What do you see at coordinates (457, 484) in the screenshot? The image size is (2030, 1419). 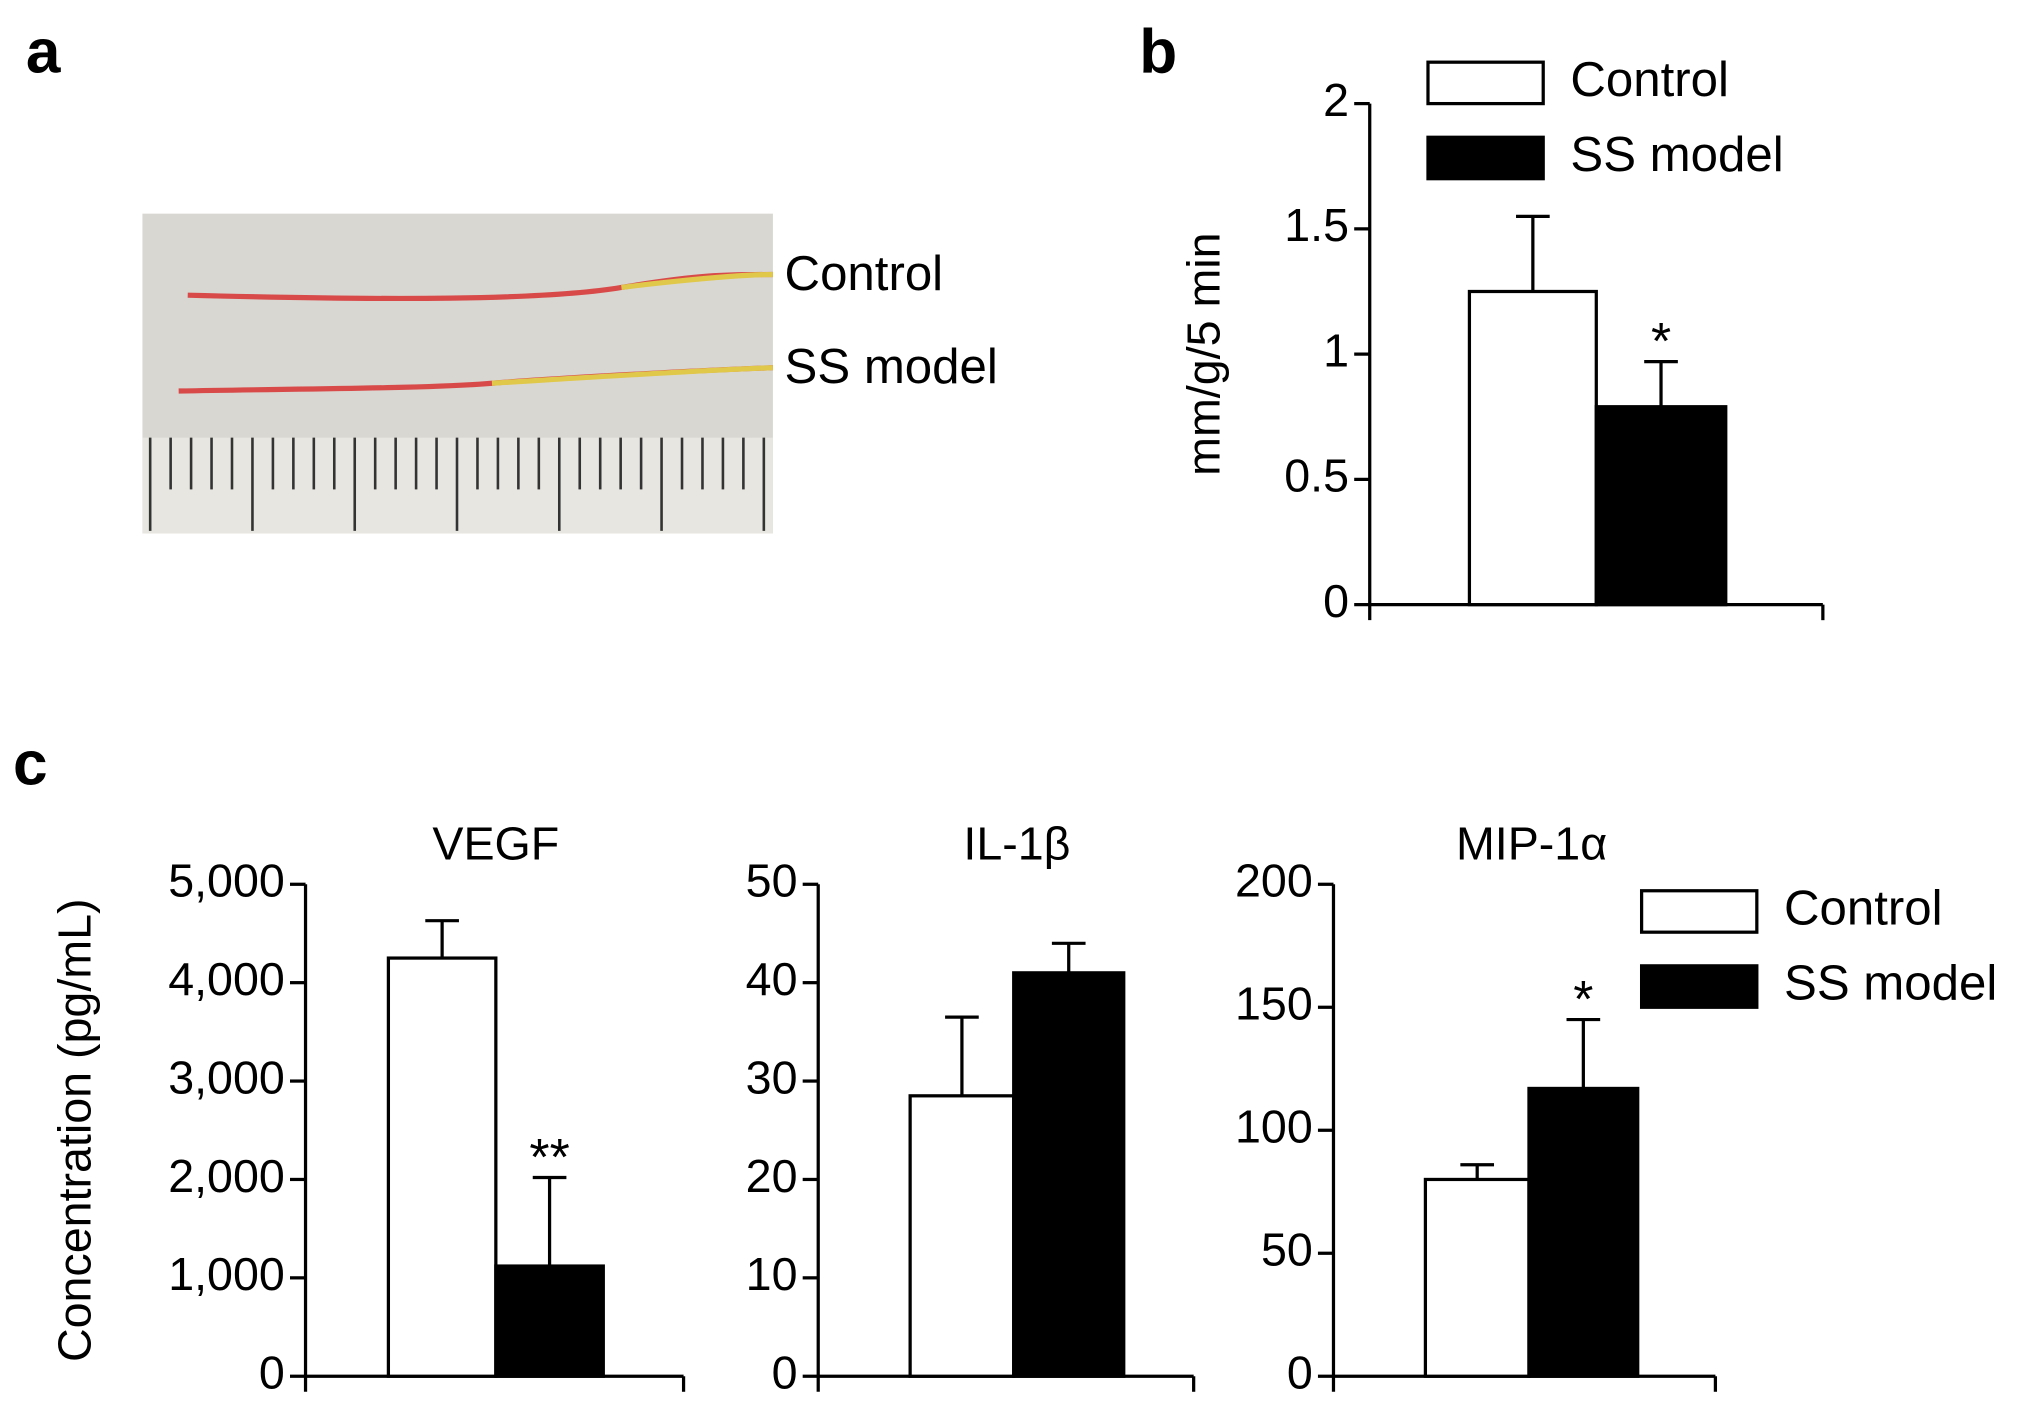 I see `ruler-ticks` at bounding box center [457, 484].